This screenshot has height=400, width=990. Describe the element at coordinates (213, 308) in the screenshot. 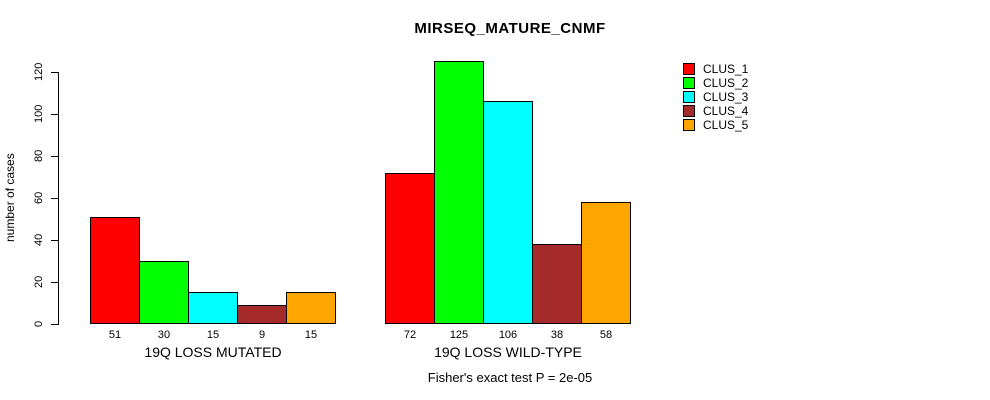

I see `bar-clus-3-19q-loss-mutated` at that location.